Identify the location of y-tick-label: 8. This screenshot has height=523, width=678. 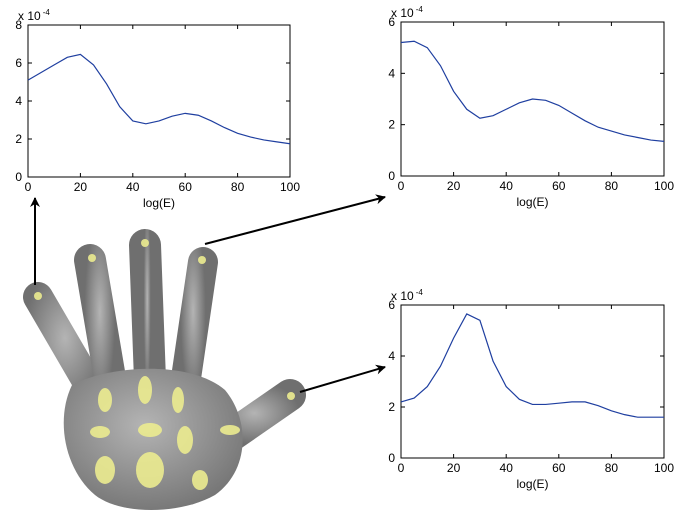
(18, 25).